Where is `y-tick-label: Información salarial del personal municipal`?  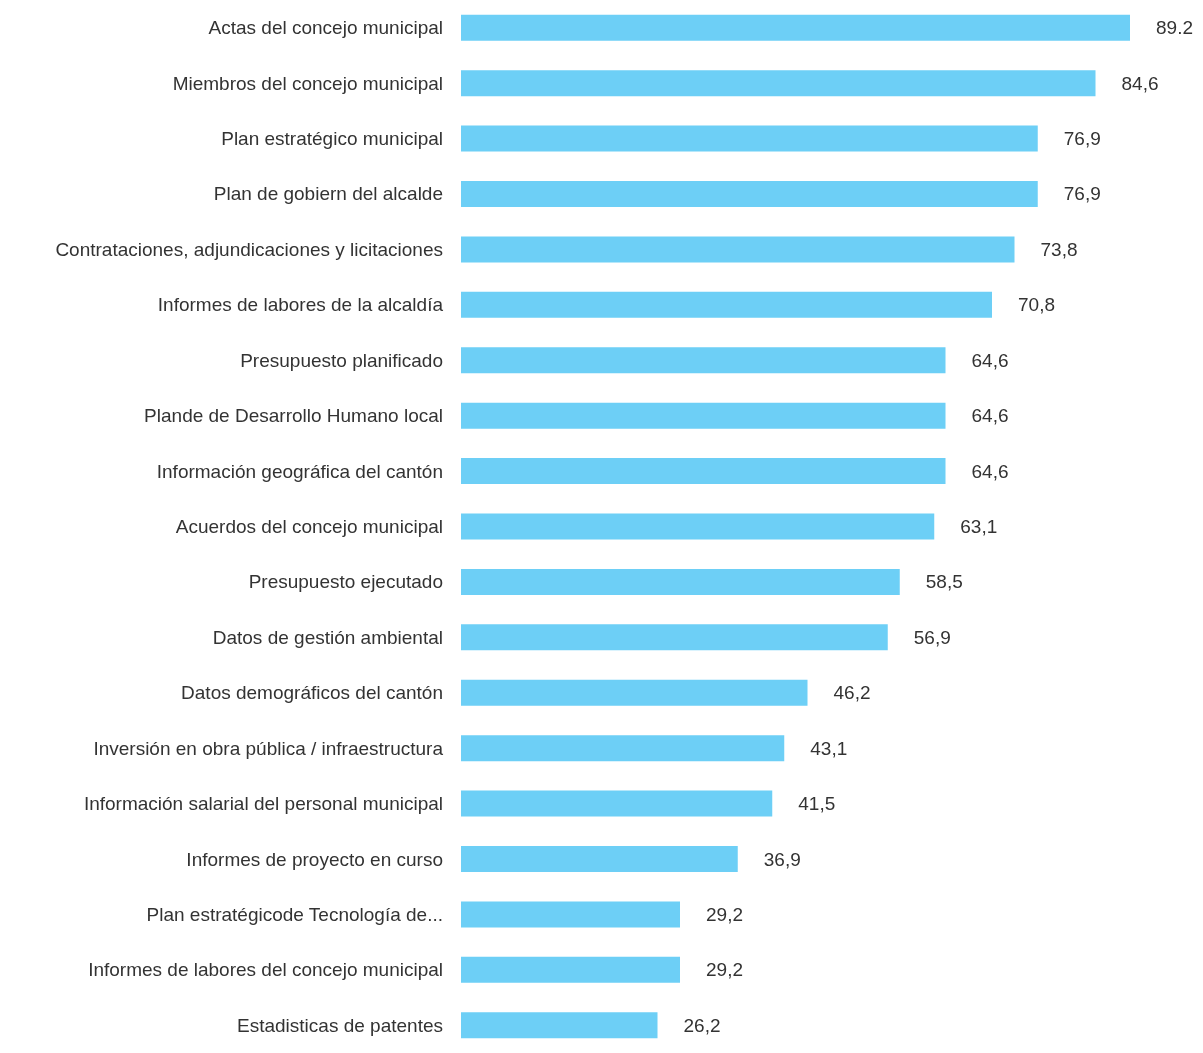
y-tick-label: Información salarial del personal municipal is located at coordinates (263, 804).